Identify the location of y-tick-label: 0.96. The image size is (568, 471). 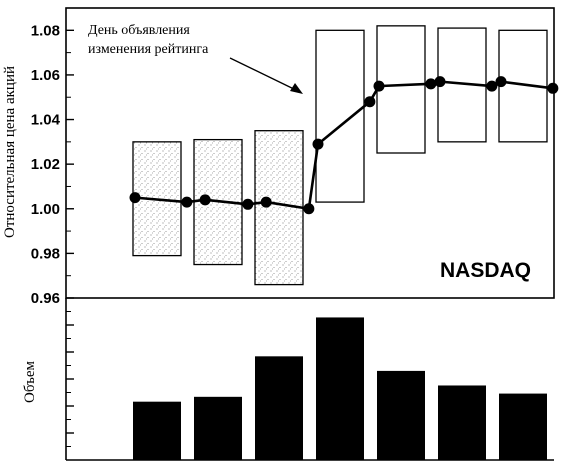
(45, 298).